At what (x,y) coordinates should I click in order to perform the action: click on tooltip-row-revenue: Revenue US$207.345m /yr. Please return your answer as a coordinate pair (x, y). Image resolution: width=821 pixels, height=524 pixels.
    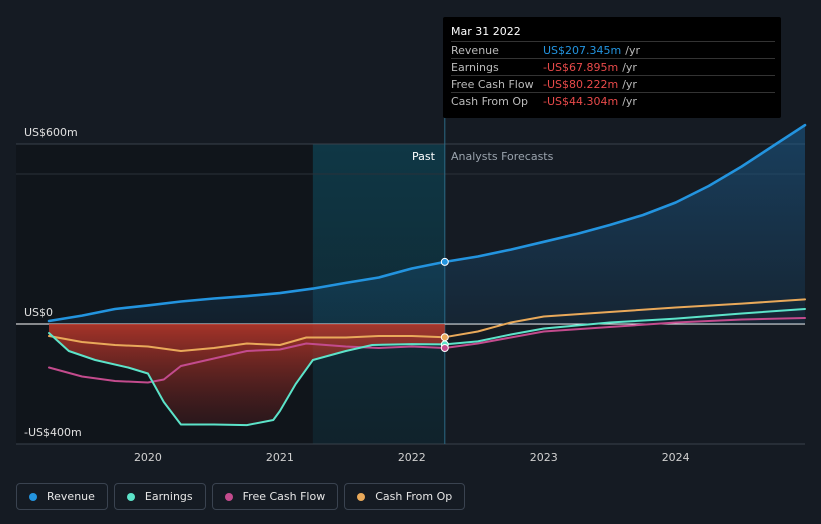
    Looking at the image, I should click on (613, 50).